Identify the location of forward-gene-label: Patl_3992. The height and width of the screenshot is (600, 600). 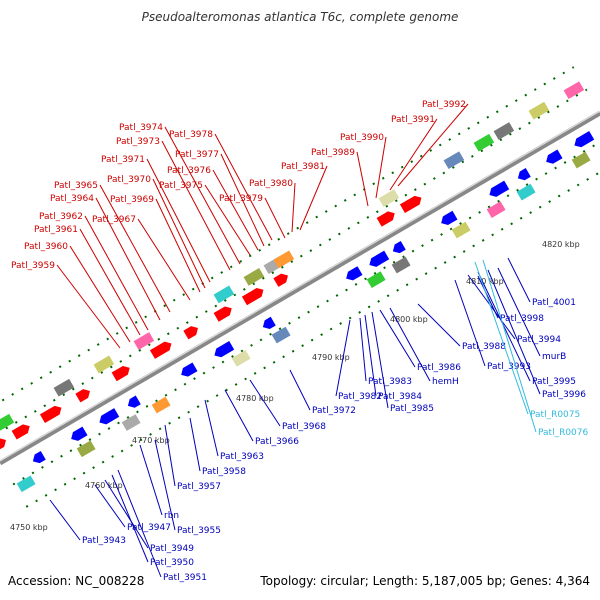
(444, 105).